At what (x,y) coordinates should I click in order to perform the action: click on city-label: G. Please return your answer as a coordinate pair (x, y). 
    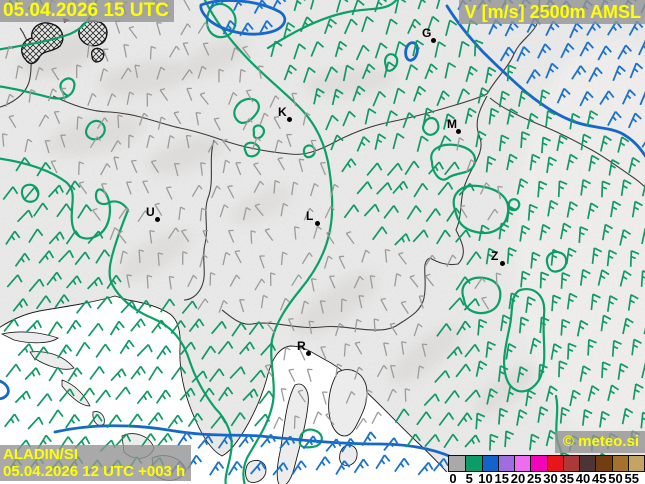
    Looking at the image, I should click on (427, 33).